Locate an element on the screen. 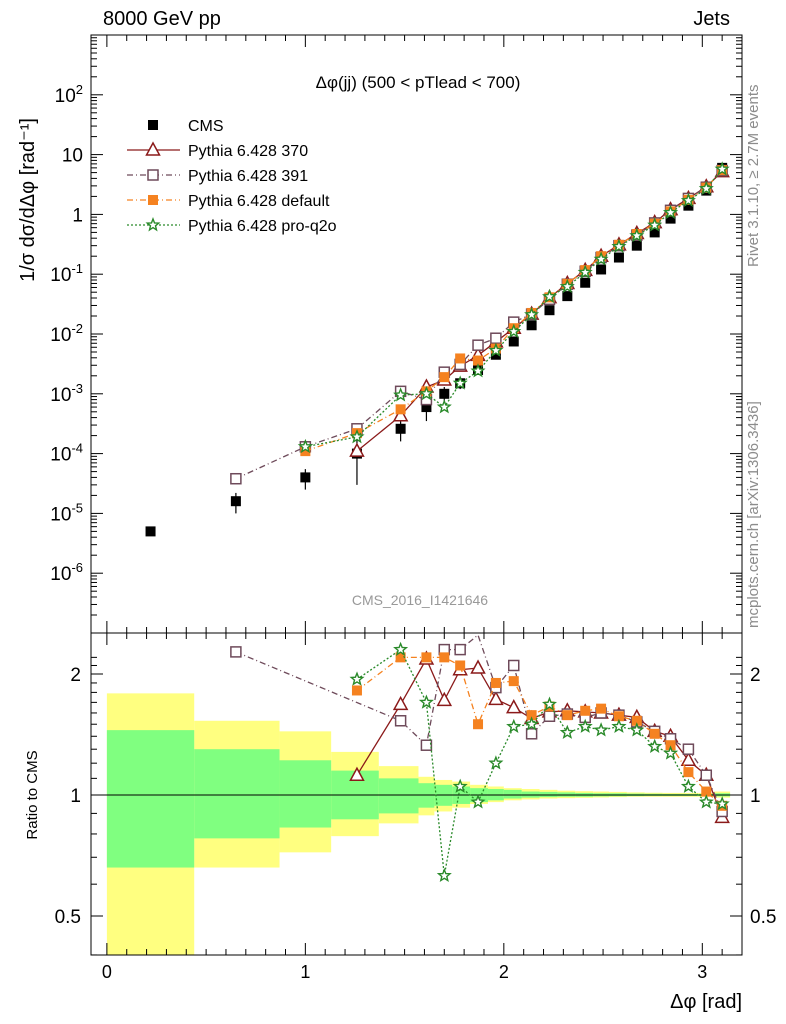  x-axis-label: Δφ [rad] is located at coordinates (706, 1002).